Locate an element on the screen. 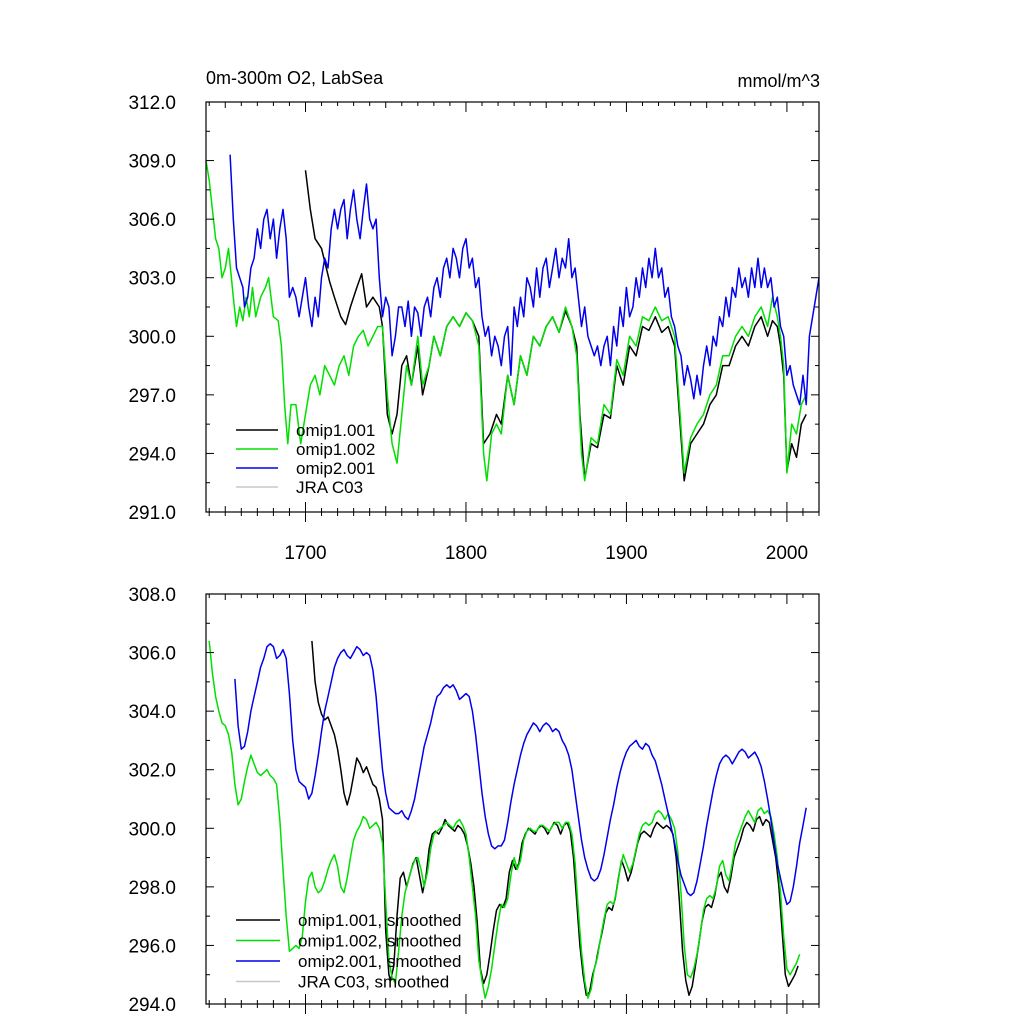 The image size is (1024, 1024). y-tick-label: 291.0 is located at coordinates (152, 513).